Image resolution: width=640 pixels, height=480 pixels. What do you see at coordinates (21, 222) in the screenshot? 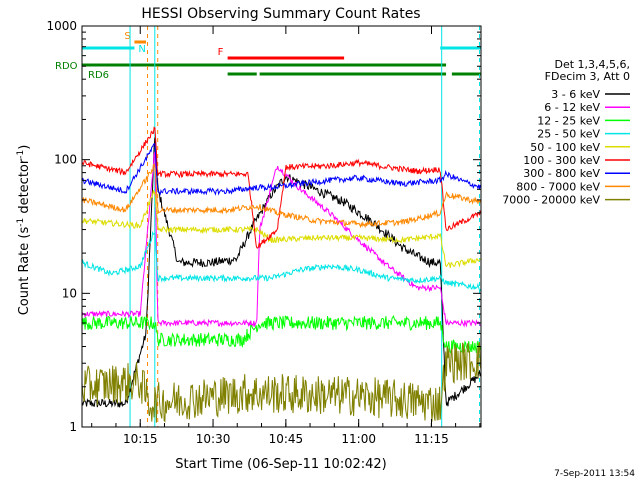
I see `y-axis-label-sup-1: -1` at bounding box center [21, 222].